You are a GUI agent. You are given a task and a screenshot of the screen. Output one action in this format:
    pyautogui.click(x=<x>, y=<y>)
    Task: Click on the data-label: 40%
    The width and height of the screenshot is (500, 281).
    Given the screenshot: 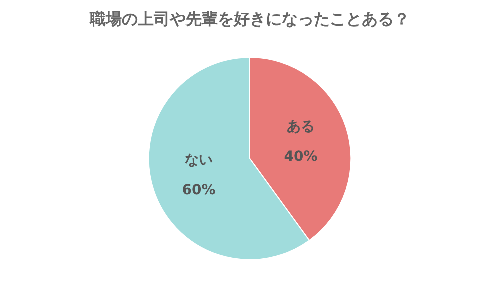 What is the action you would take?
    pyautogui.click(x=301, y=157)
    